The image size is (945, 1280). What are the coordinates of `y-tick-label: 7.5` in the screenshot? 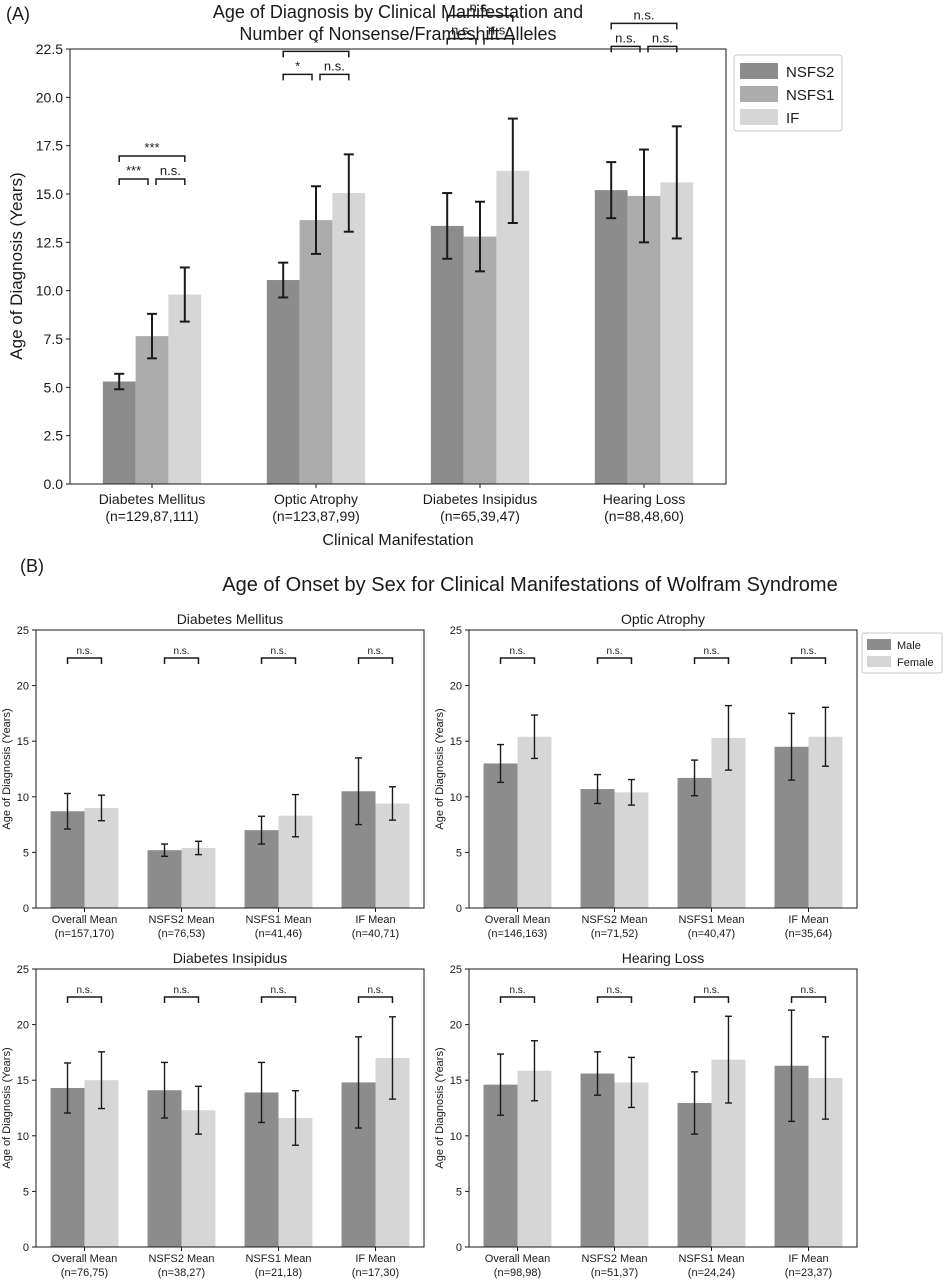 It's located at (54, 339).